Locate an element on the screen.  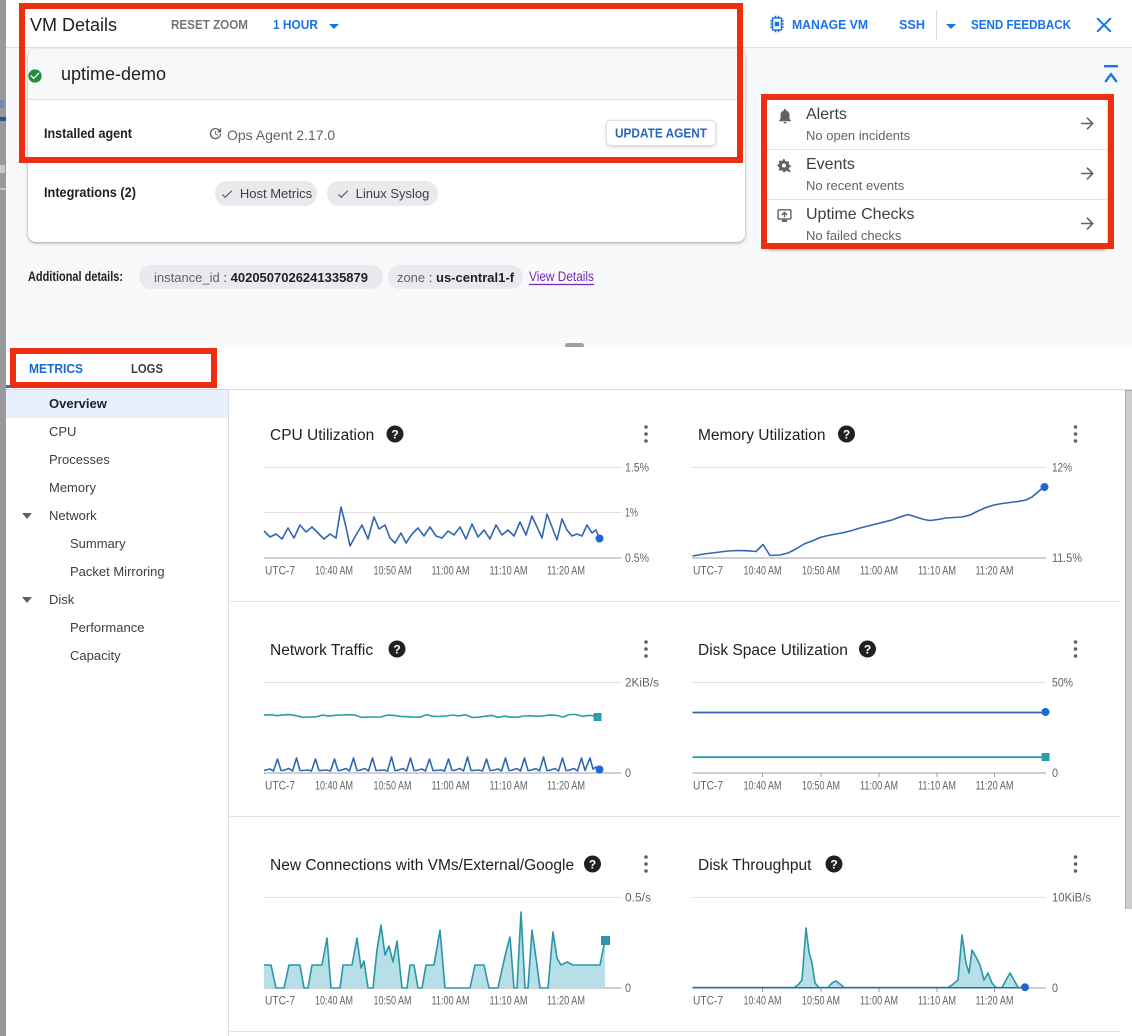
svg-text: LOGS is located at coordinates (147, 368).